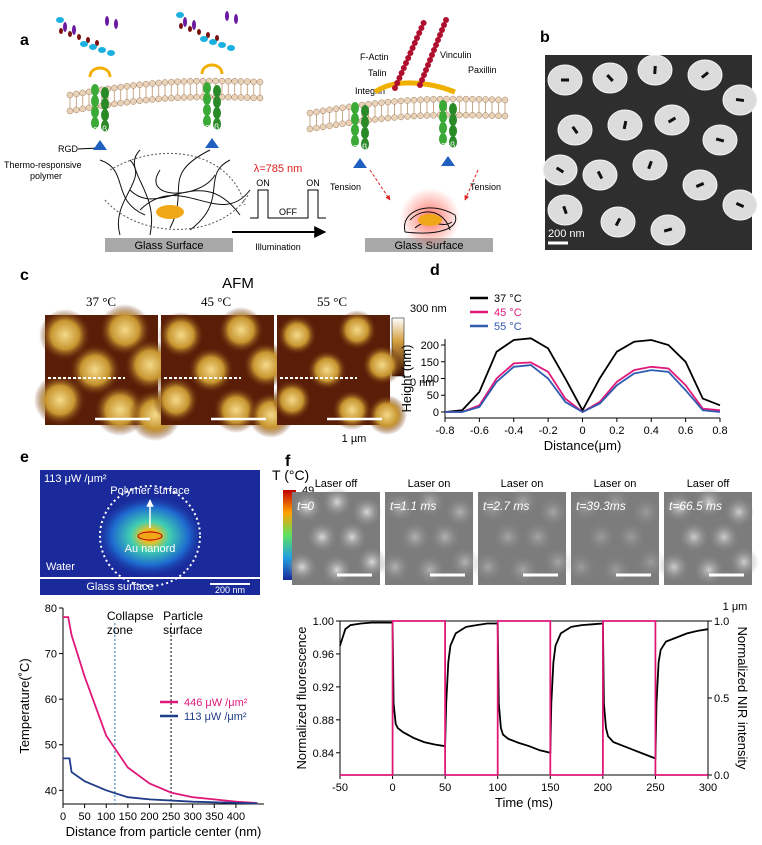 The image size is (762, 845). What do you see at coordinates (332, 301) in the screenshot?
I see `temperature: 55 °C` at bounding box center [332, 301].